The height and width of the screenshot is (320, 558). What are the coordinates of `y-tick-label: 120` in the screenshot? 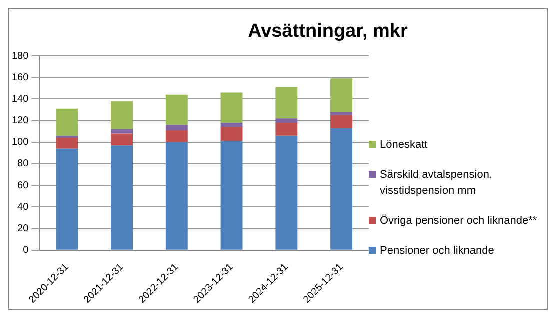 It's located at (21, 121).